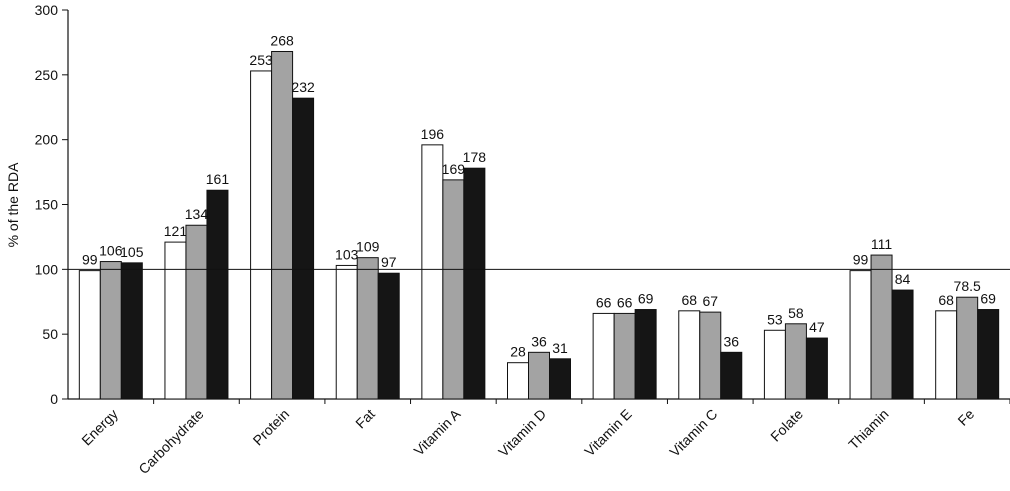 This screenshot has width=1010, height=491. What do you see at coordinates (47, 75) in the screenshot?
I see `y-tick-label: 250` at bounding box center [47, 75].